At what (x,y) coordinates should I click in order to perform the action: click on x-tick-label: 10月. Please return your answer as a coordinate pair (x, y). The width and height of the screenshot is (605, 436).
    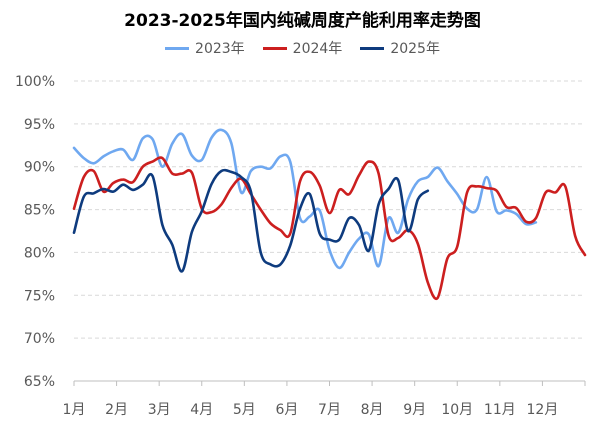
    Looking at the image, I should click on (457, 410).